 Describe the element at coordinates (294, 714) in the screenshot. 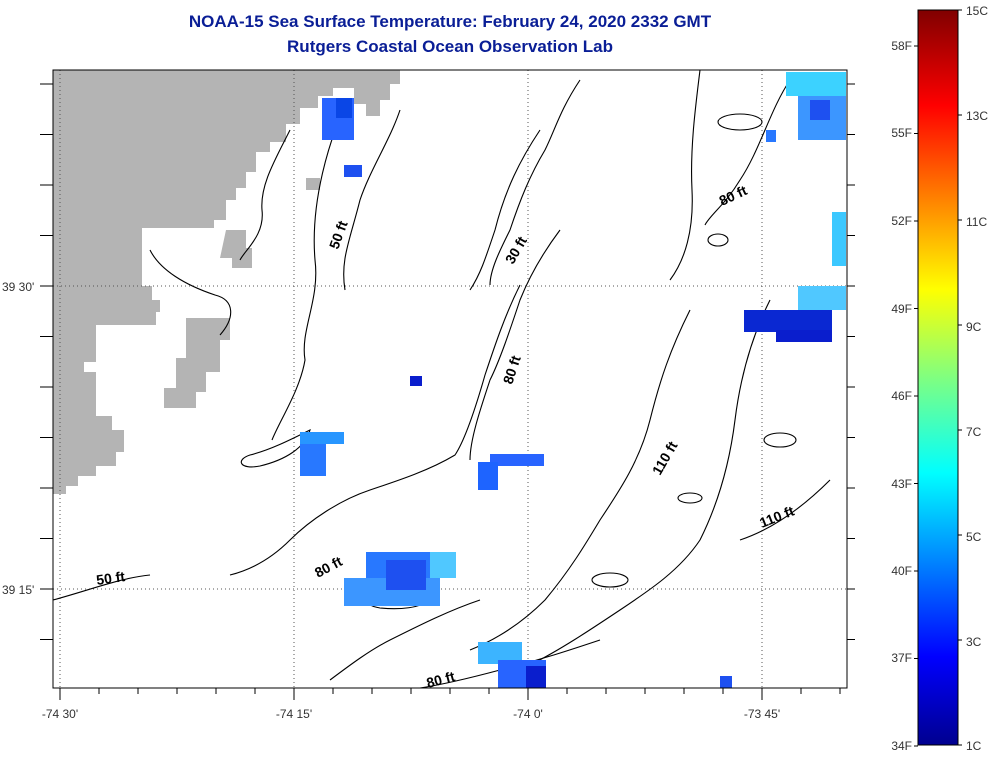

I see `x-tick-label: -74 15'` at that location.